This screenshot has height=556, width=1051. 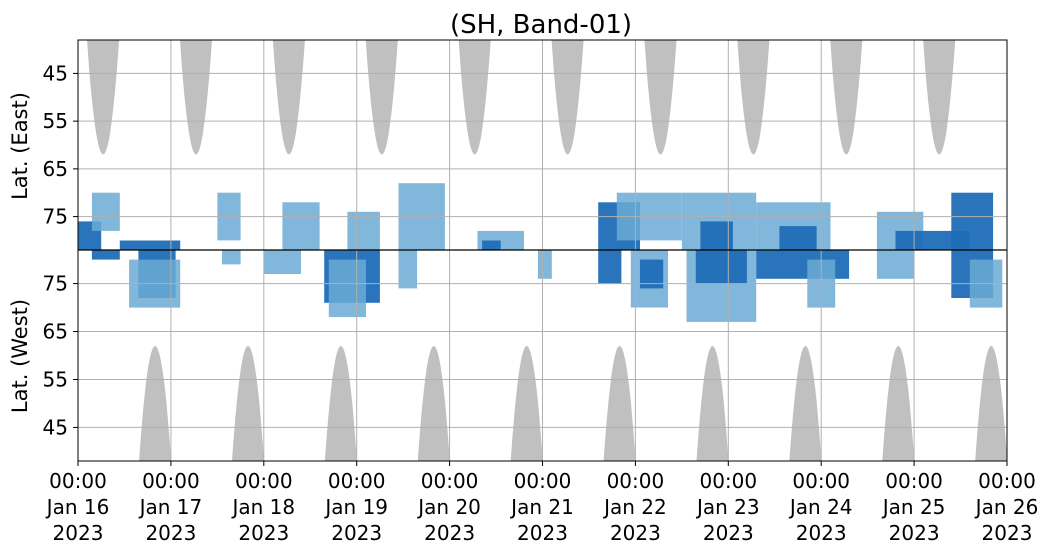 What do you see at coordinates (821, 533) in the screenshot?
I see `x-tick-label-8-year: 2023` at bounding box center [821, 533].